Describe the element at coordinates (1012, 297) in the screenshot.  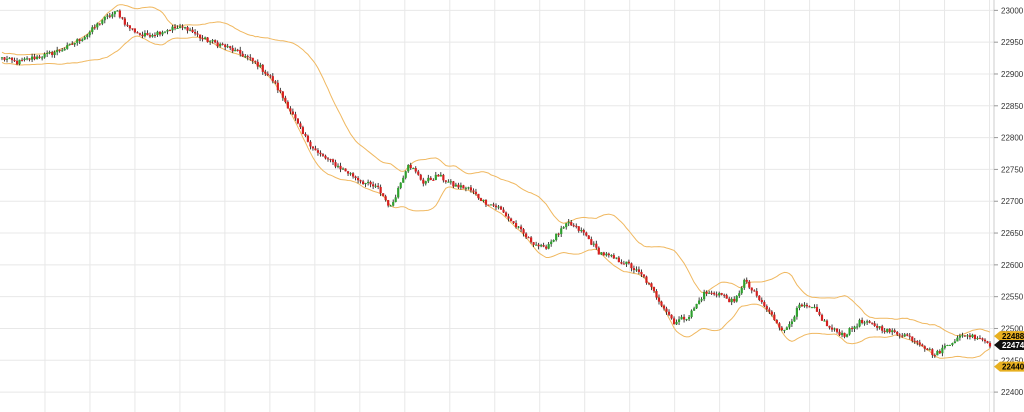
I see `y-tick-label: 22550` at that location.